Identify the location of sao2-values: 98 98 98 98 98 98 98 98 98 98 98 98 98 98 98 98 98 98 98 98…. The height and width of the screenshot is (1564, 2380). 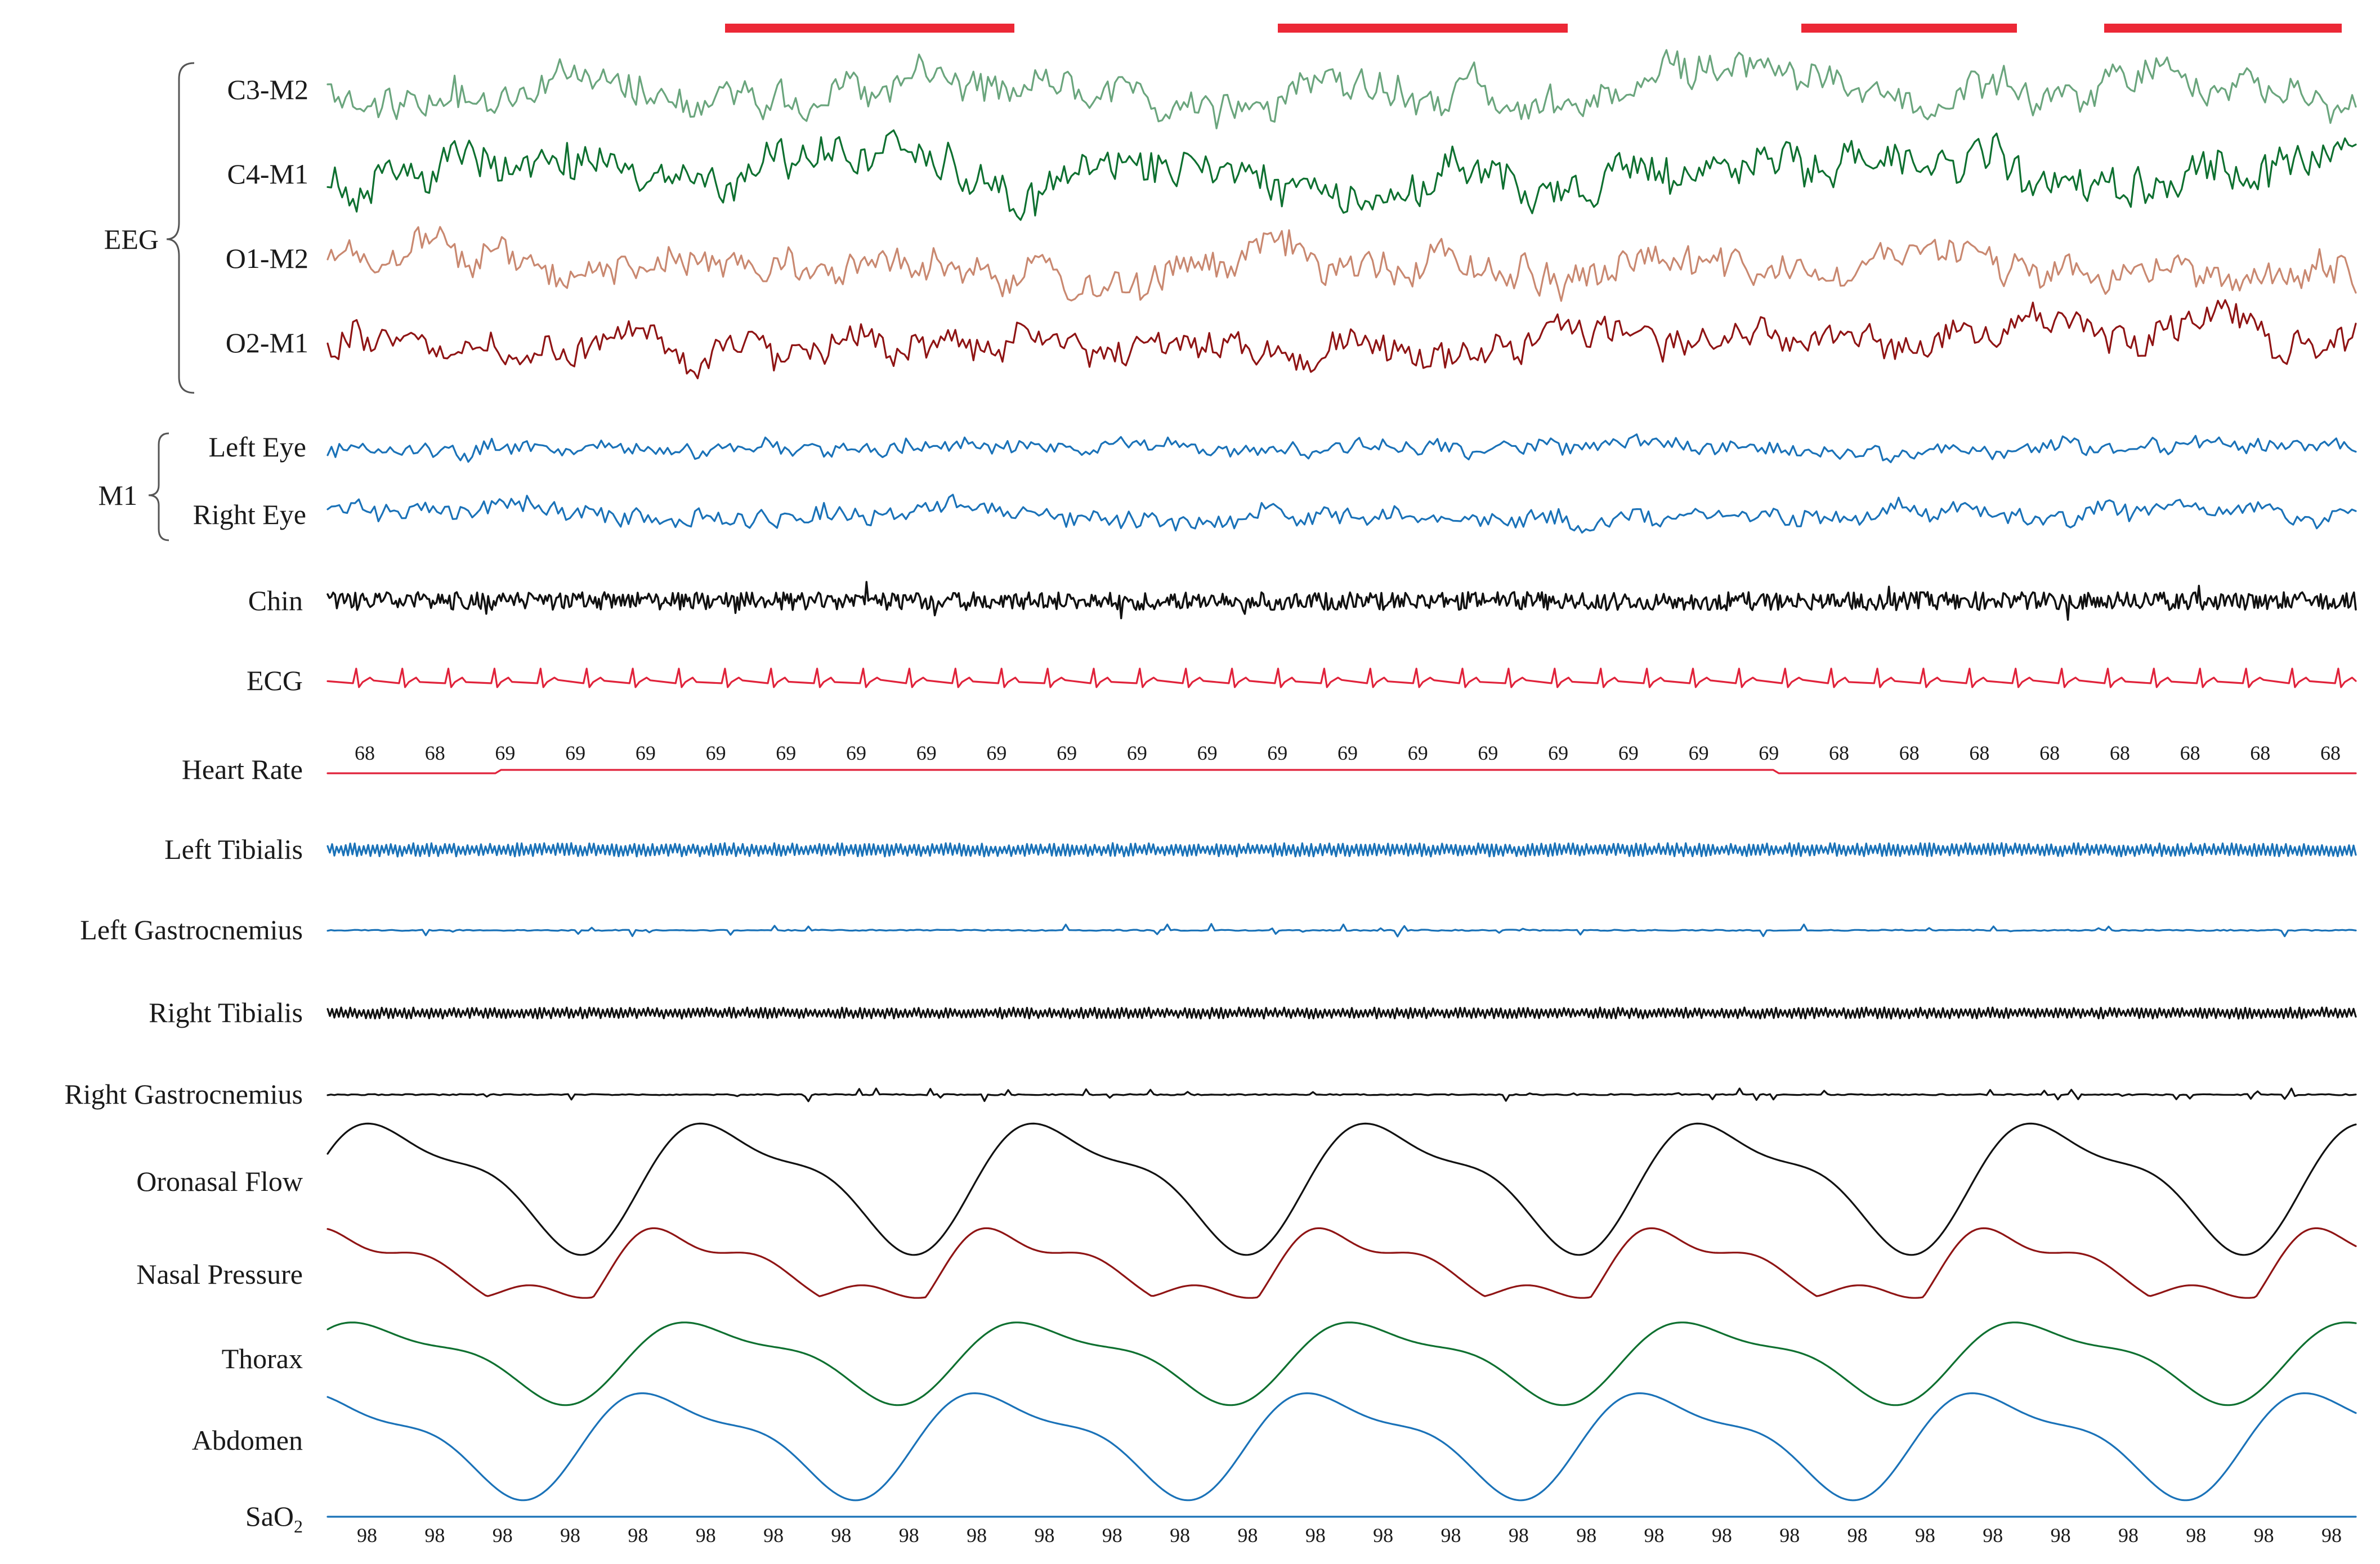
(1349, 1535).